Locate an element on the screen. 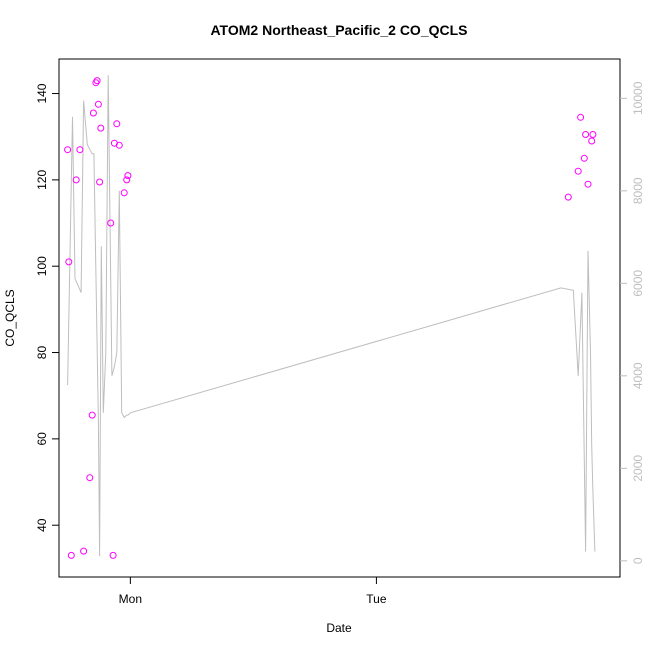 This screenshot has height=650, width=650. x-tick-label: Mon is located at coordinates (130, 599).